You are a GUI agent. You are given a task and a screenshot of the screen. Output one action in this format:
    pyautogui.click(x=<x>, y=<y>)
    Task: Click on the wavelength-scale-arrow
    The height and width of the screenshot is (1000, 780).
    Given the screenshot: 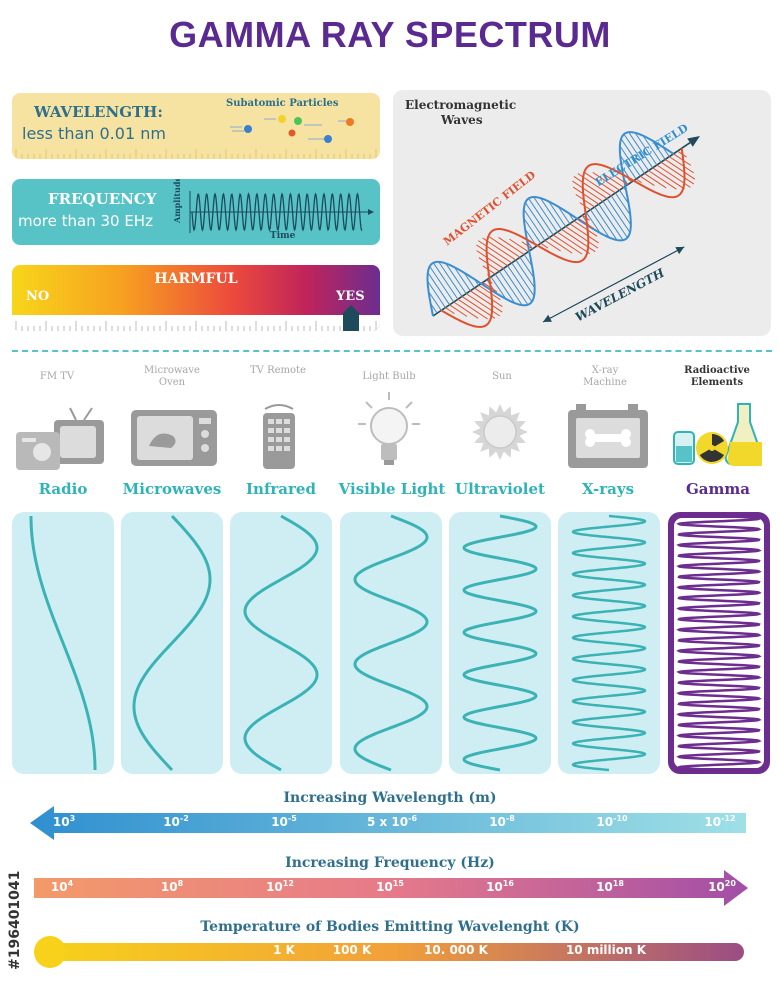 What is the action you would take?
    pyautogui.click(x=388, y=823)
    